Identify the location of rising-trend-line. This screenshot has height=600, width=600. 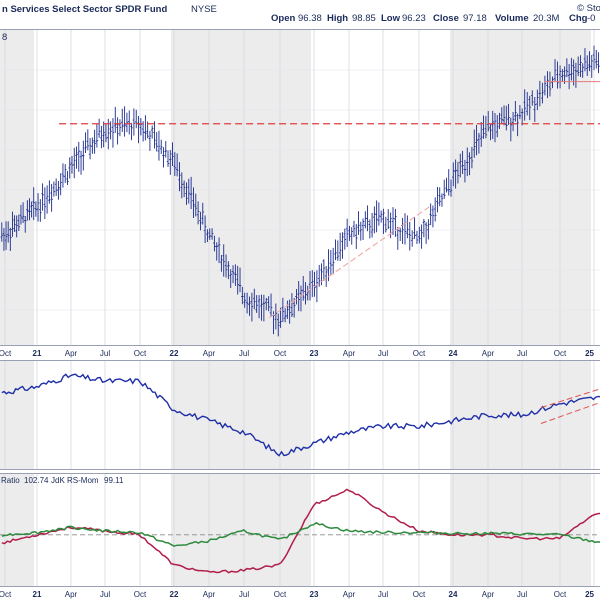
(349, 262).